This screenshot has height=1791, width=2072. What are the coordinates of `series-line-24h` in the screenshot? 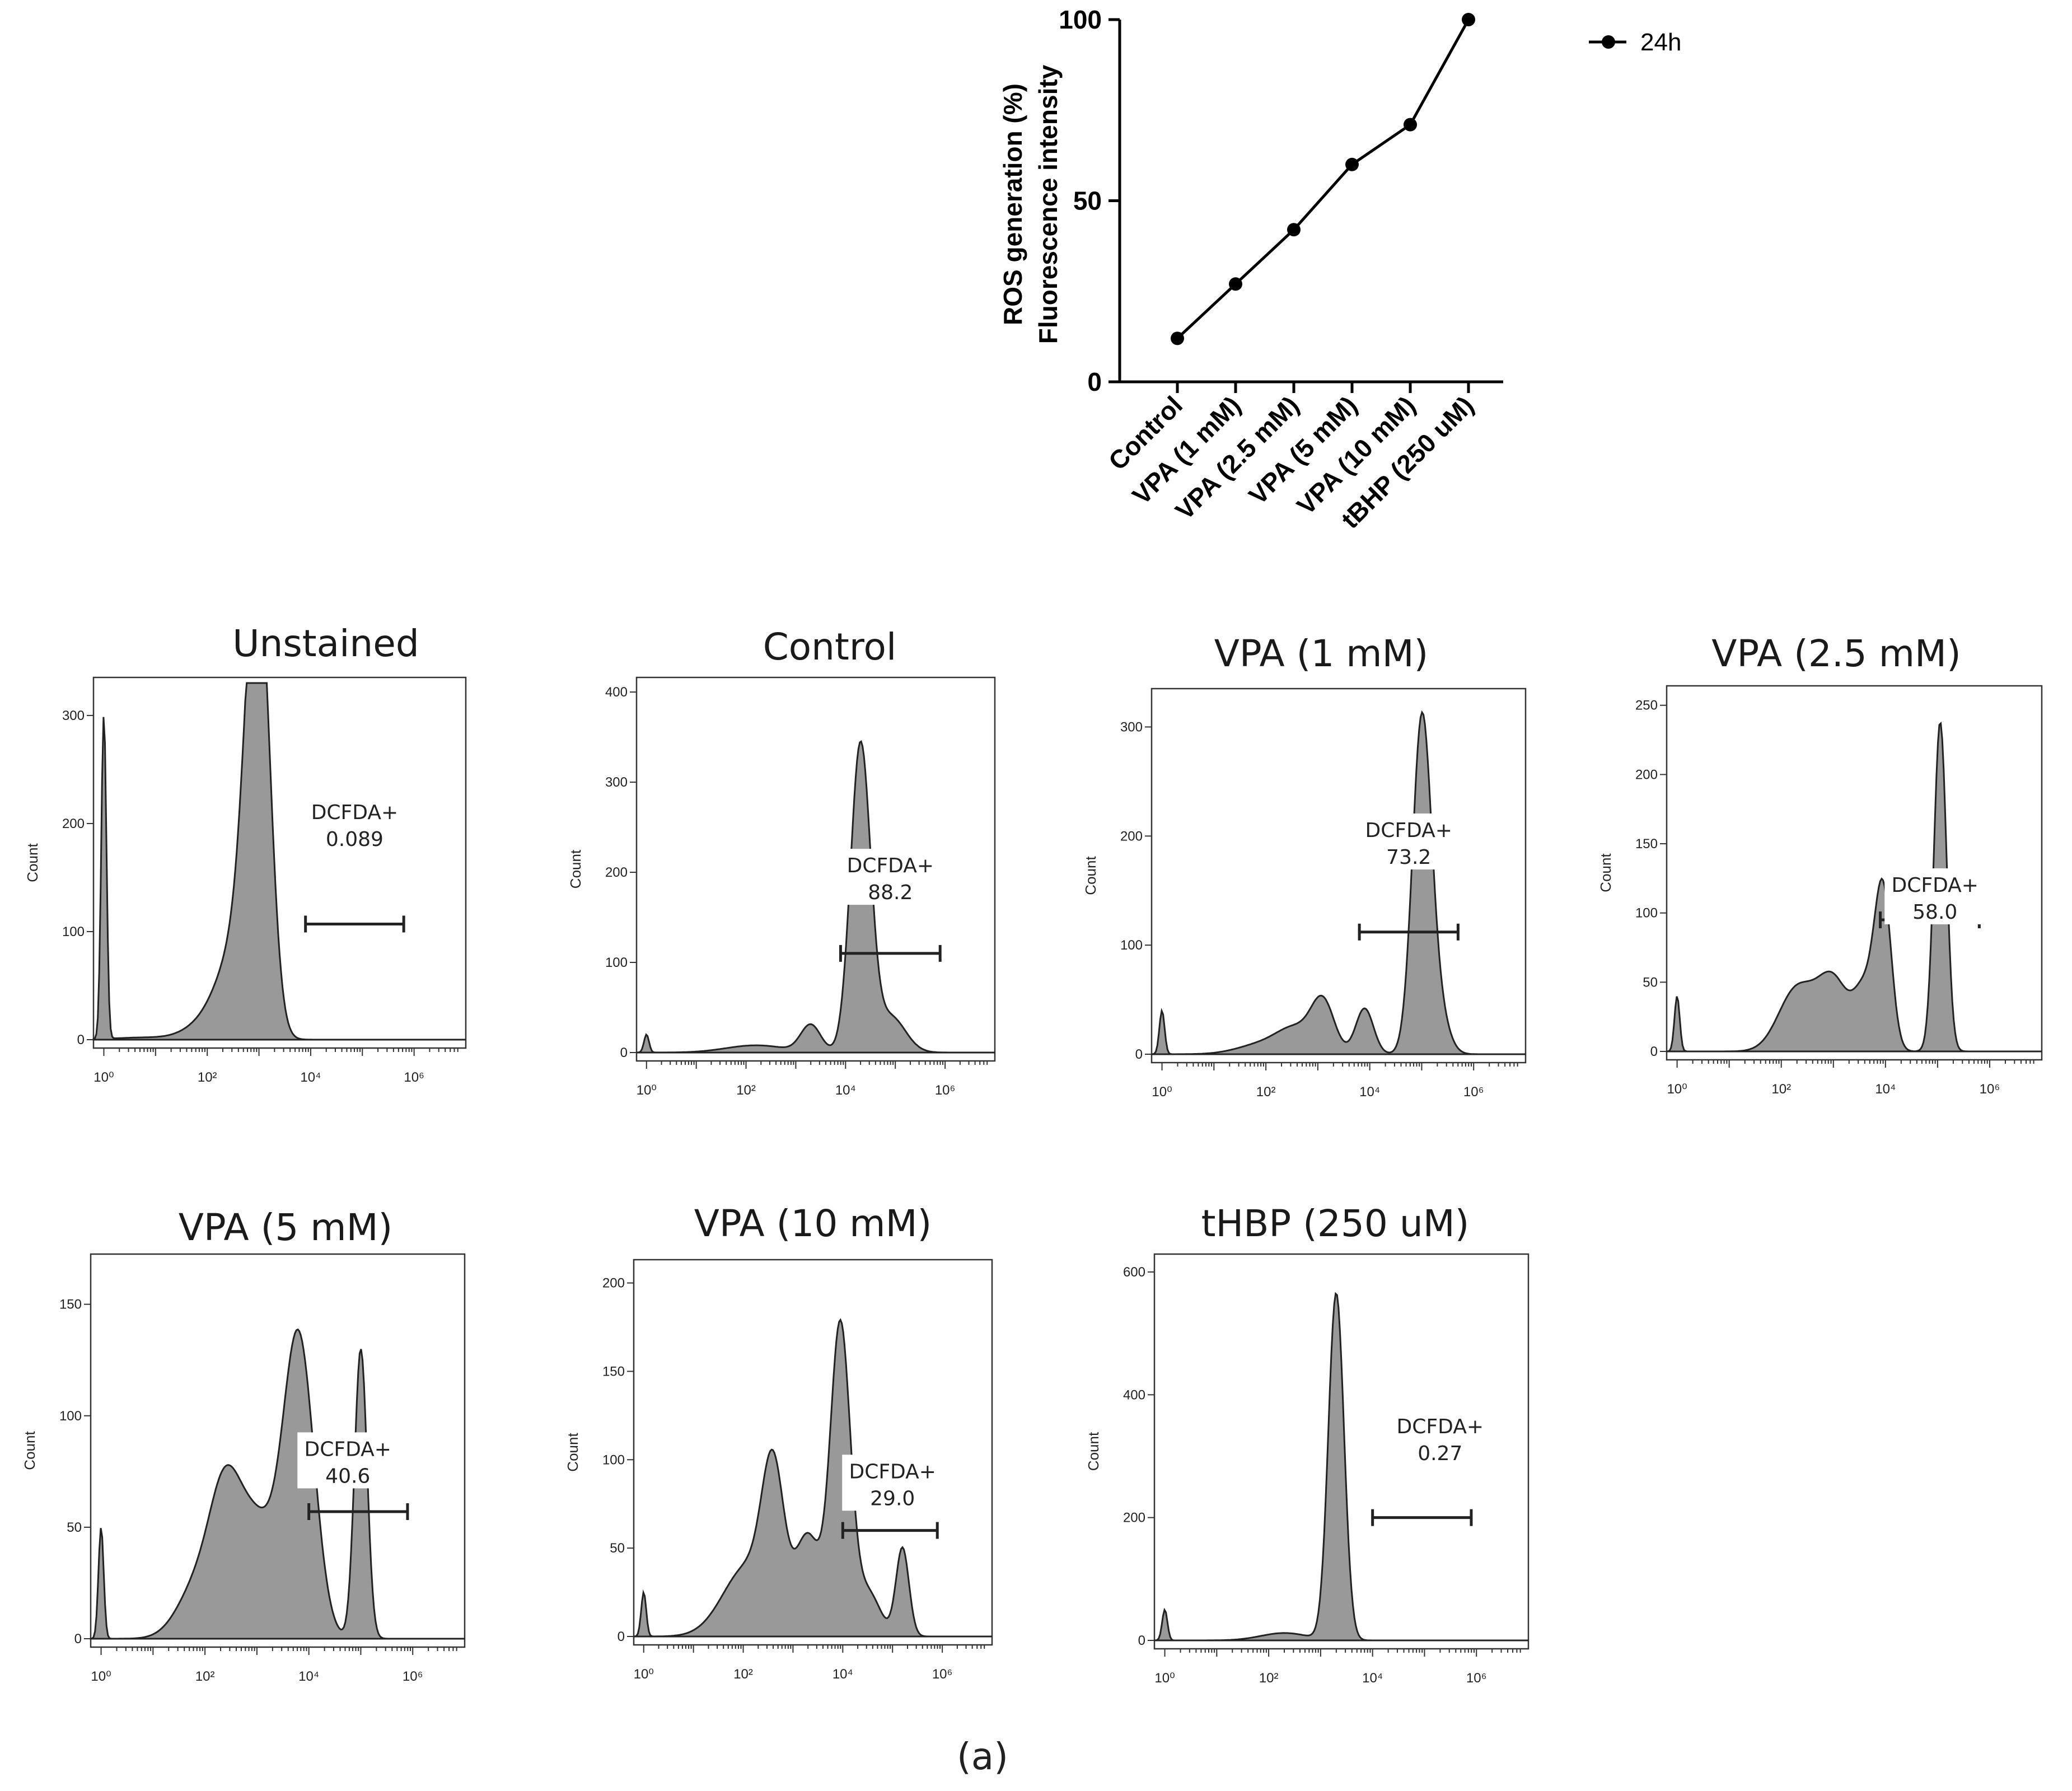 It's located at (1323, 179).